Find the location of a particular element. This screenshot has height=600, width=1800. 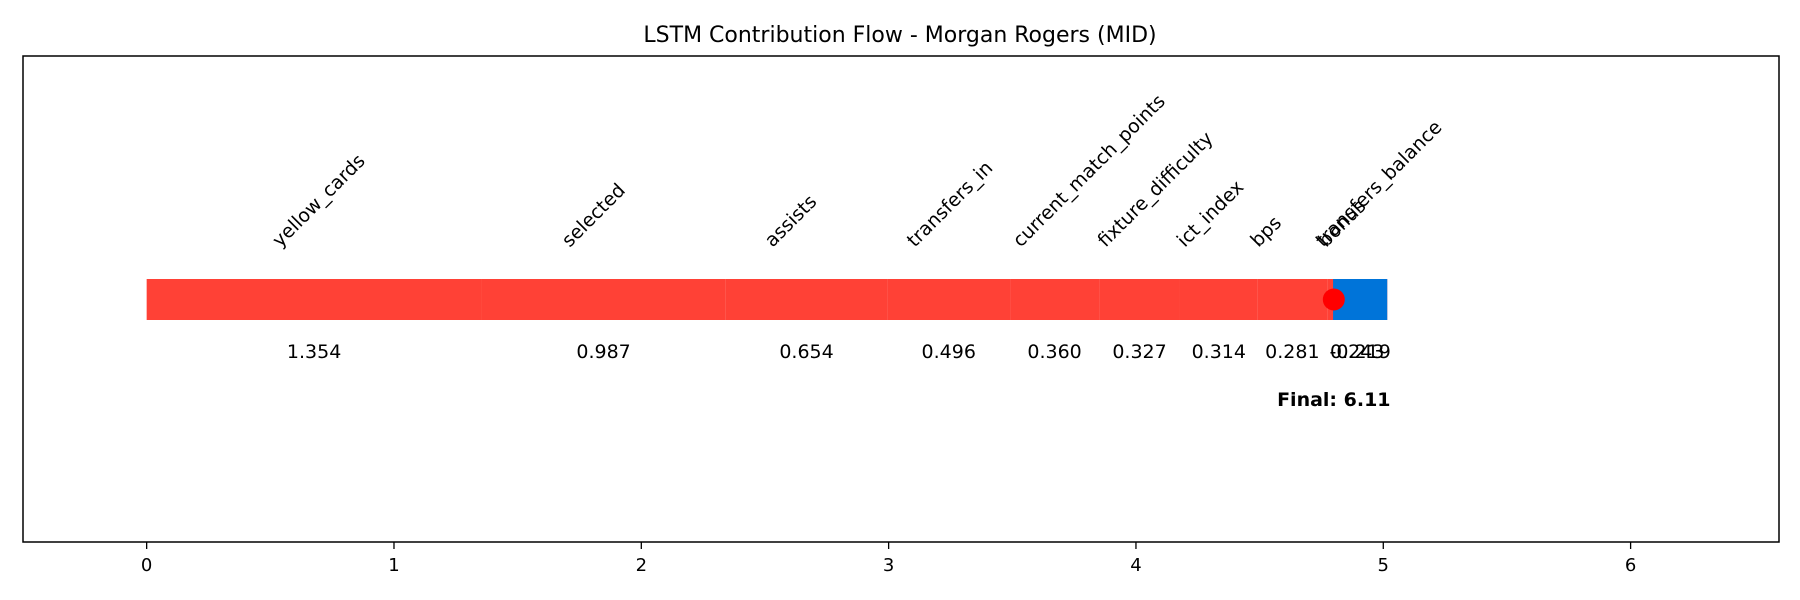

feature-label-ict-index: ict_index is located at coordinates (1210, 213).